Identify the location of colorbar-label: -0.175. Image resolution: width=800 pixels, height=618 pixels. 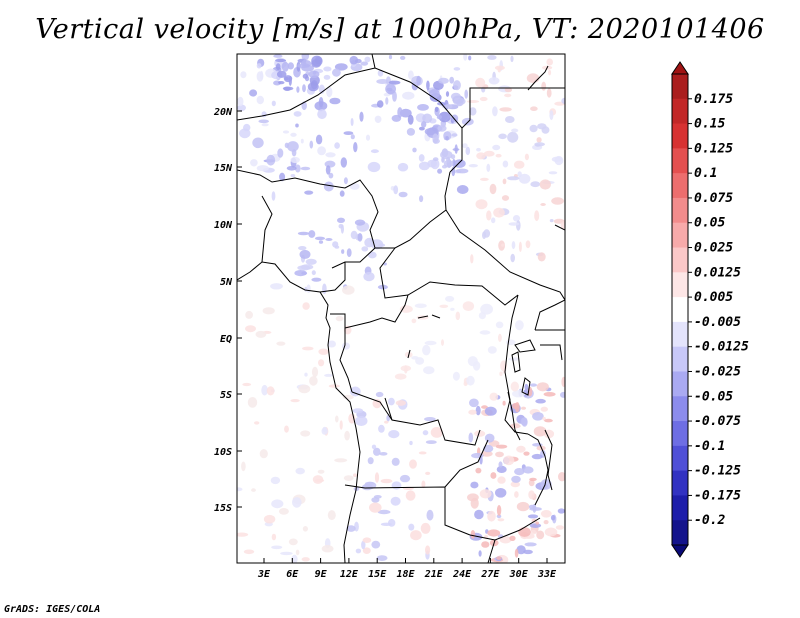
(717, 495).